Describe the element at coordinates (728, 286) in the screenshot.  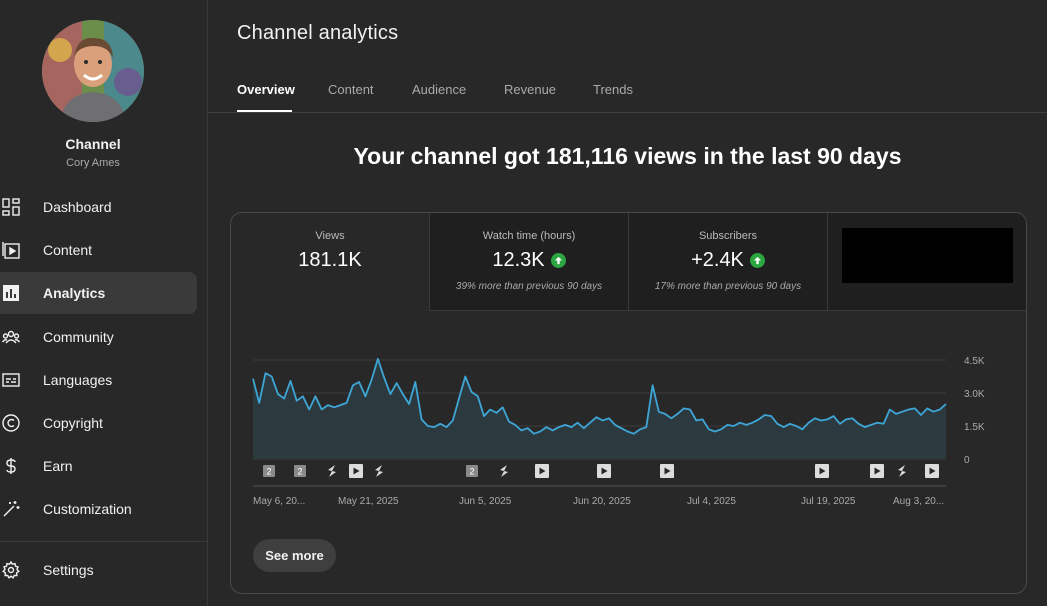
I see `metric-comparison: 17% more than previous 90 days` at that location.